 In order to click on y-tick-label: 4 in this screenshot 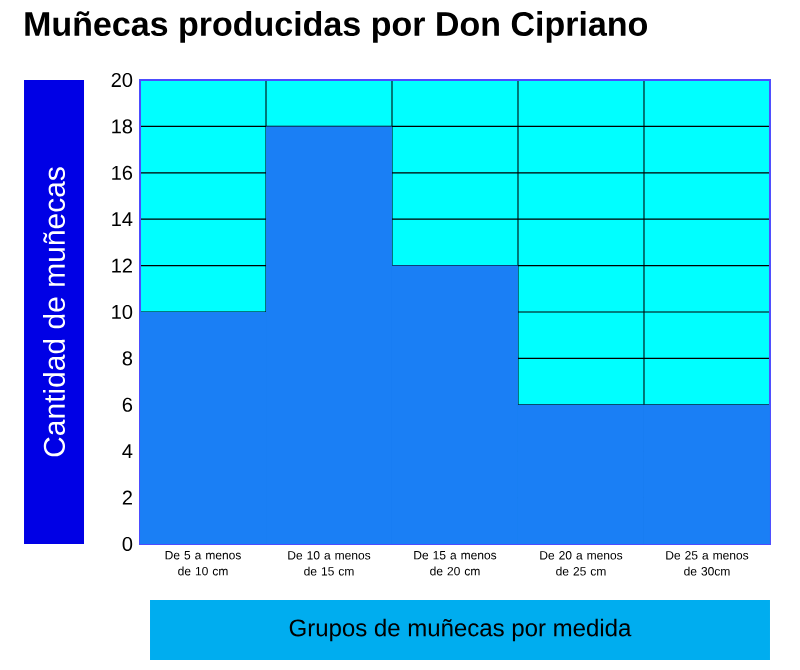, I will do `click(127, 451)`.